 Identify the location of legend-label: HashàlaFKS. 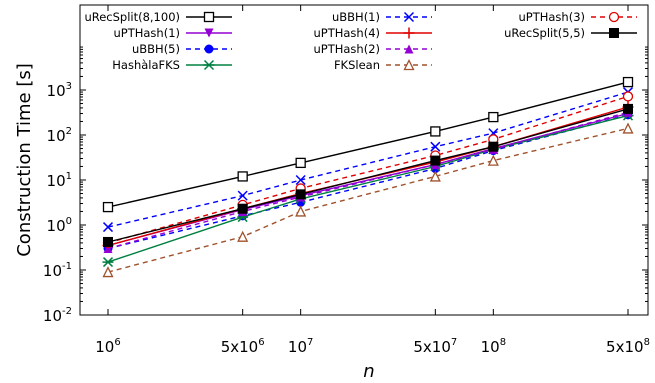
(146, 65).